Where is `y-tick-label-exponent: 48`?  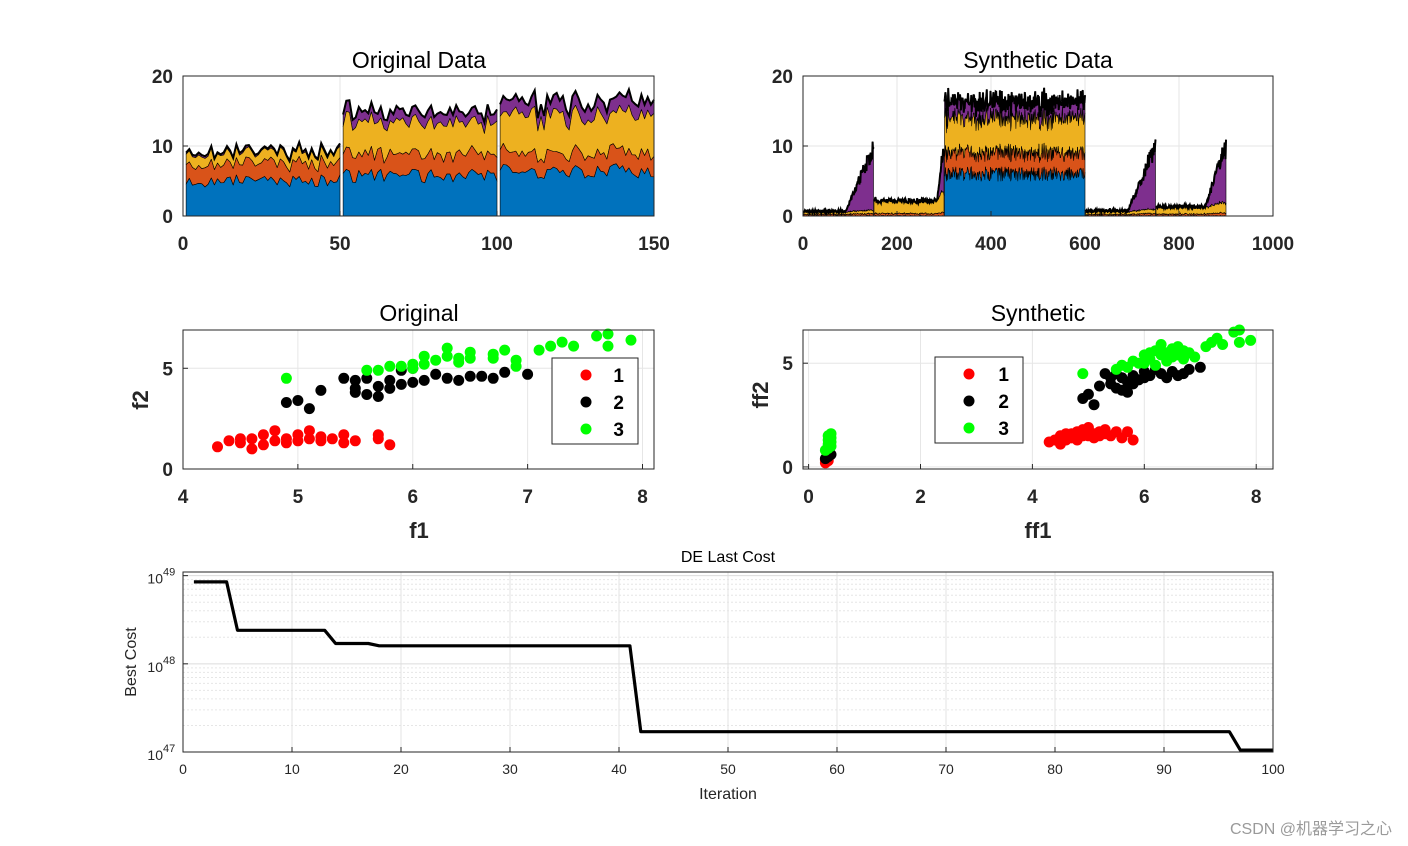
y-tick-label-exponent: 48 is located at coordinates (169, 661).